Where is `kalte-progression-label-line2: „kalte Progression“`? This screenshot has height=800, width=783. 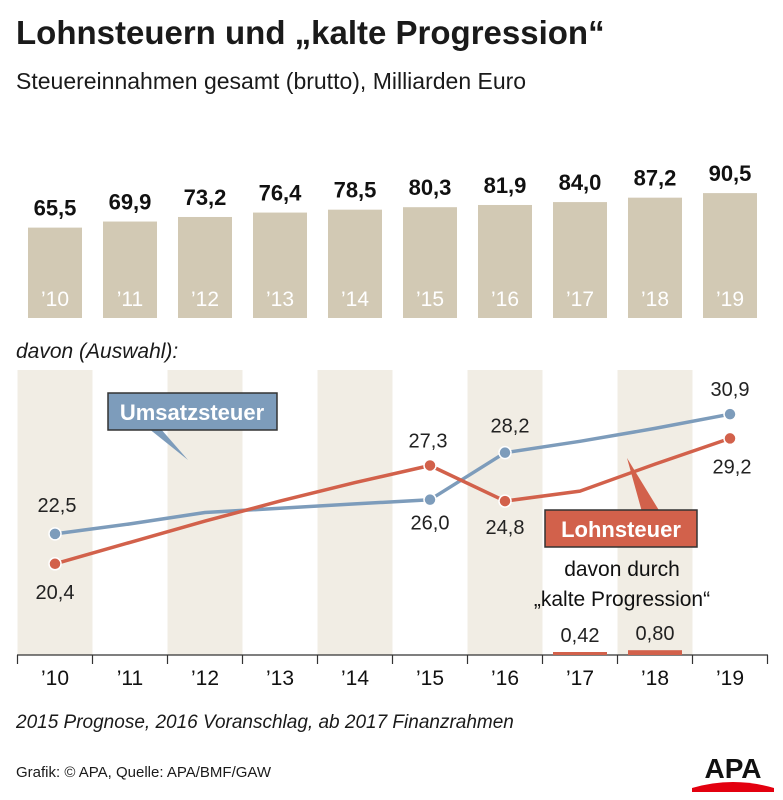 kalte-progression-label-line2: „kalte Progression“ is located at coordinates (622, 599).